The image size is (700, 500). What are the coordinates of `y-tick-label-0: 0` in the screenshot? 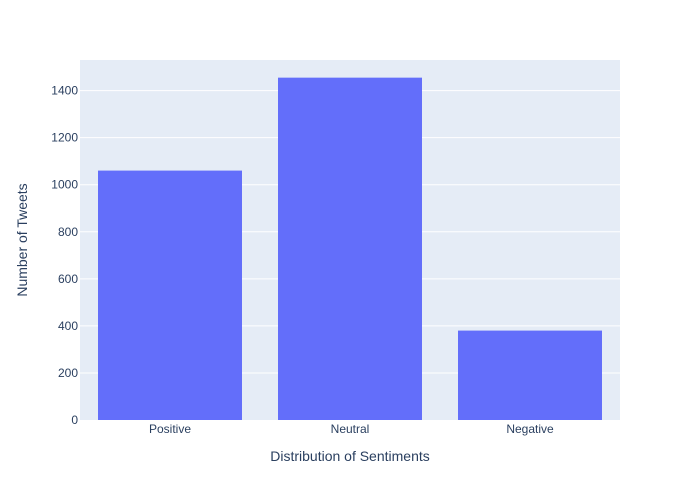 It's located at (74, 420).